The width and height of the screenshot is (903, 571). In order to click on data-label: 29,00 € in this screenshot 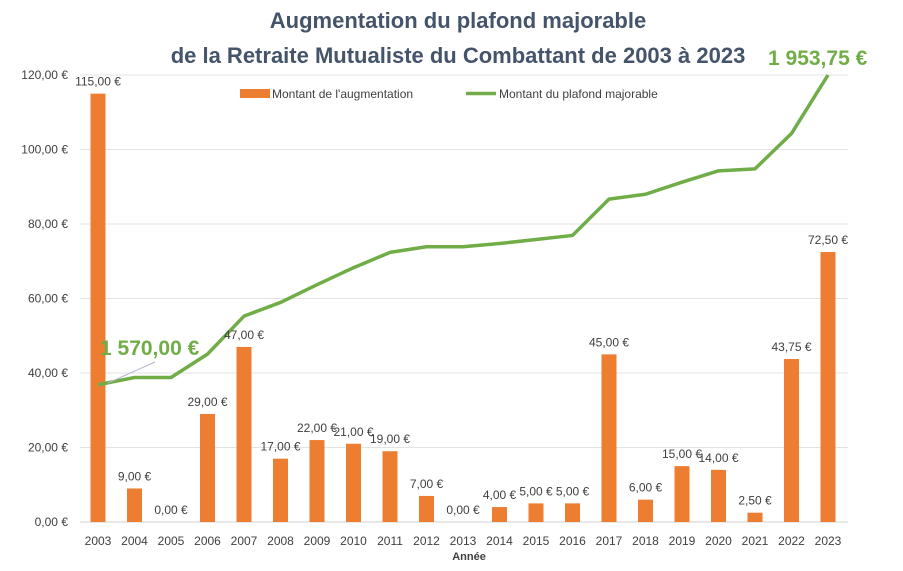, I will do `click(207, 402)`.